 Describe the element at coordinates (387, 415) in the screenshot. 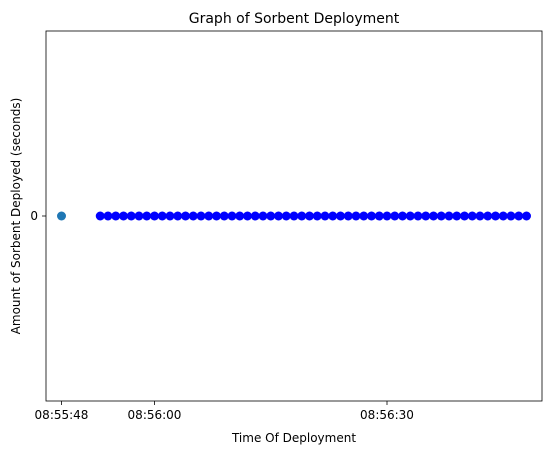

I see `x-tick-label: 08:56:30` at that location.